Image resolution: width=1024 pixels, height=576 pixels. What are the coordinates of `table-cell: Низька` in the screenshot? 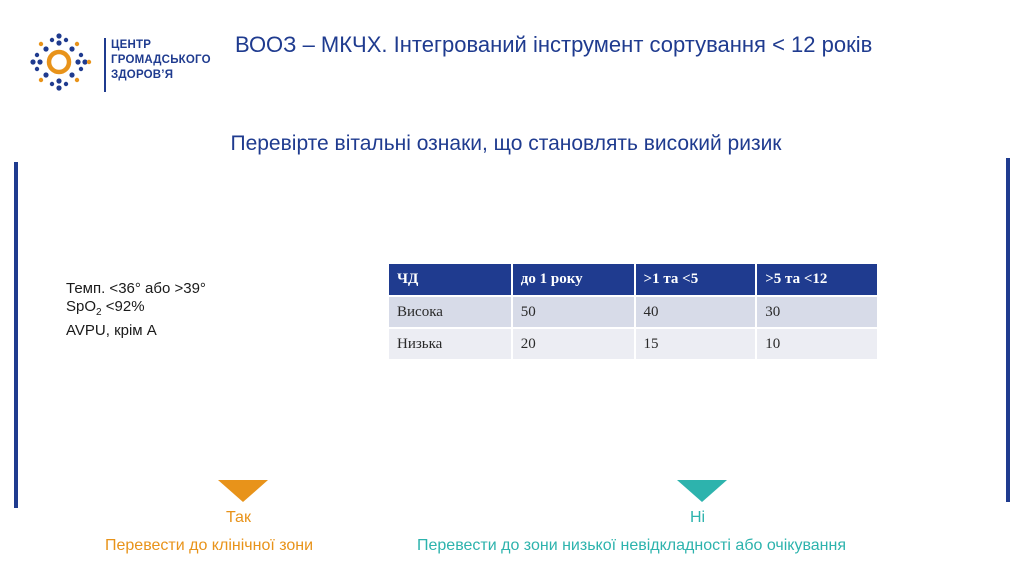 It's located at (451, 343).